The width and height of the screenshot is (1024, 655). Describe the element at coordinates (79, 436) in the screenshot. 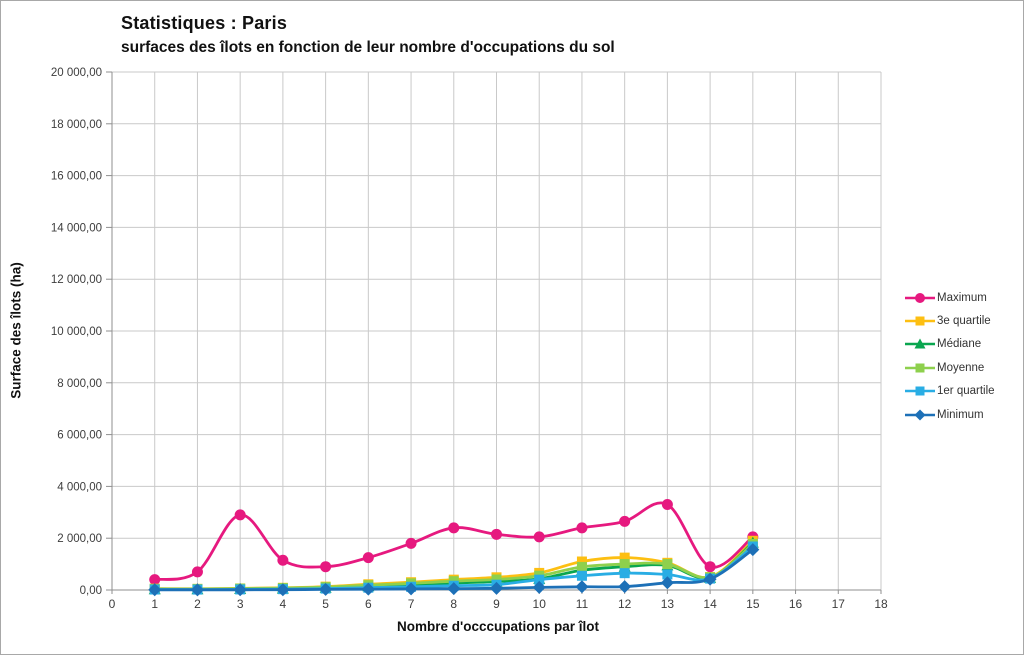

I see `y-tick-label: 6 000,00` at that location.